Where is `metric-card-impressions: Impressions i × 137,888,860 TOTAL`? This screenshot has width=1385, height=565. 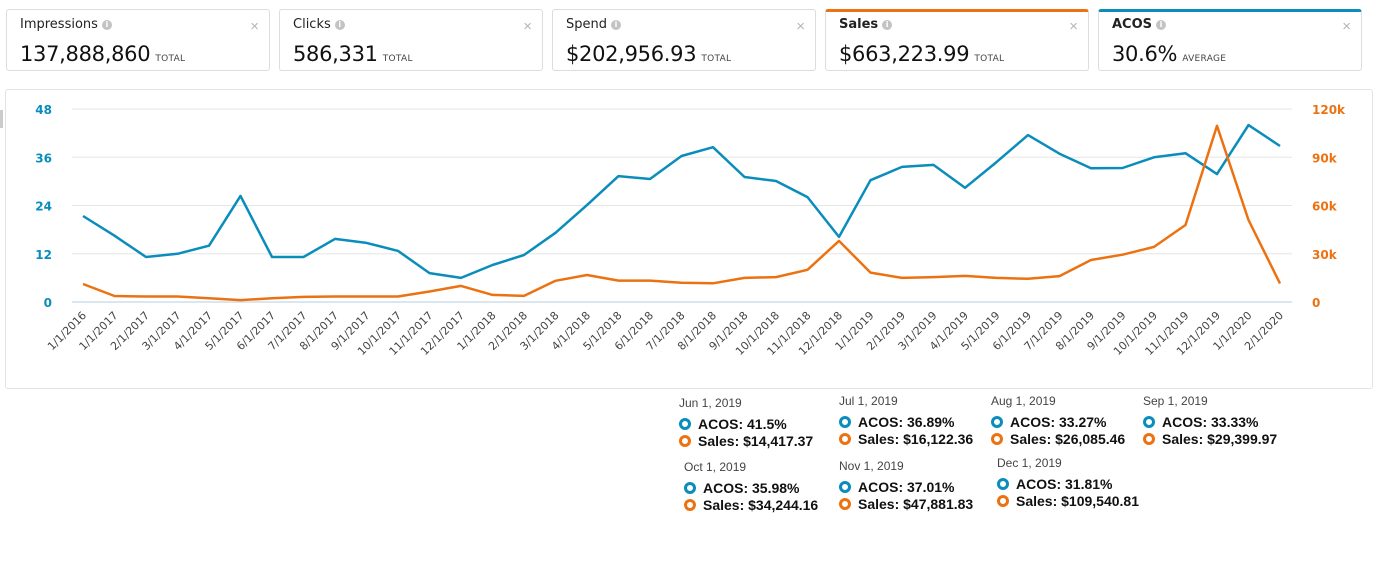
metric-card-impressions: Impressions i × 137,888,860 TOTAL is located at coordinates (138, 40).